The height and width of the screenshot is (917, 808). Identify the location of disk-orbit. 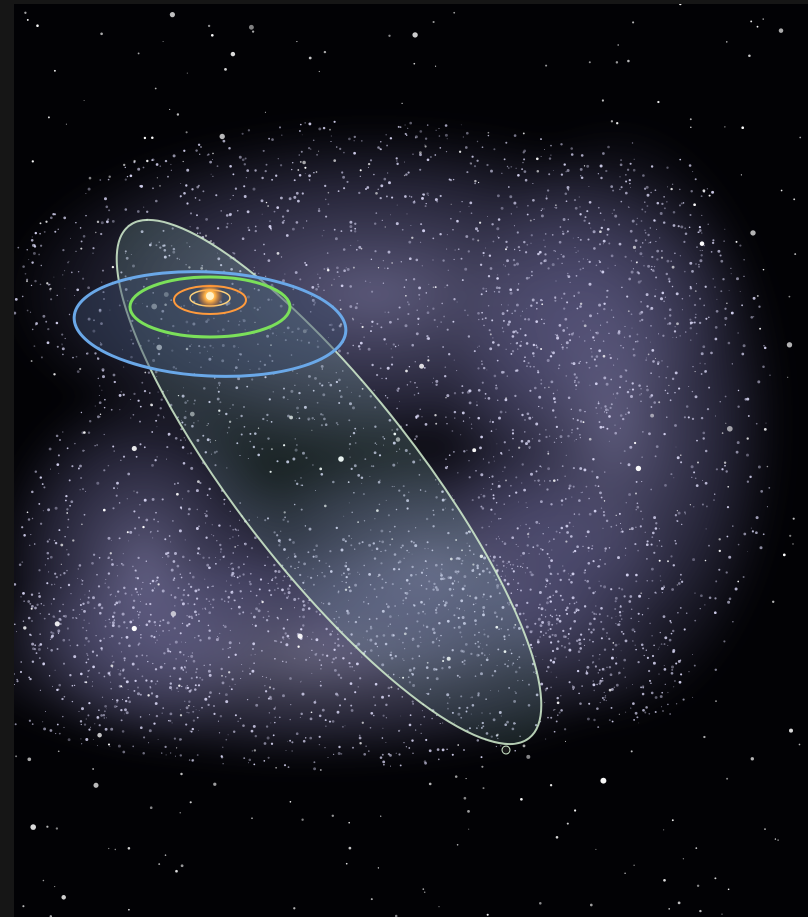
(210, 324).